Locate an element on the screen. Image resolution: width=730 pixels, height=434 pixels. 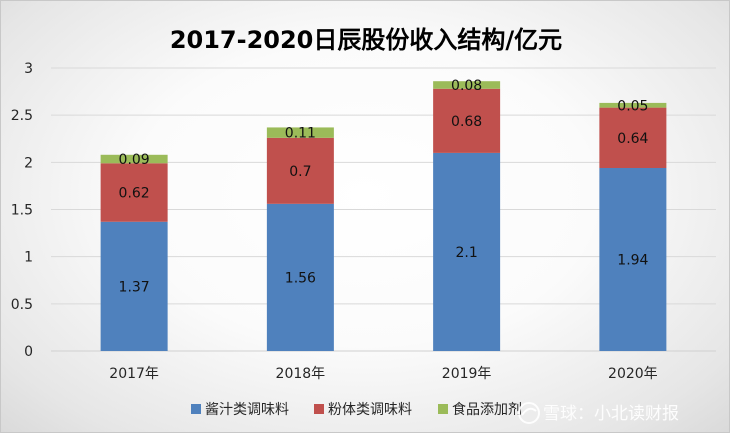
data-label: 0.08 is located at coordinates (466, 86).